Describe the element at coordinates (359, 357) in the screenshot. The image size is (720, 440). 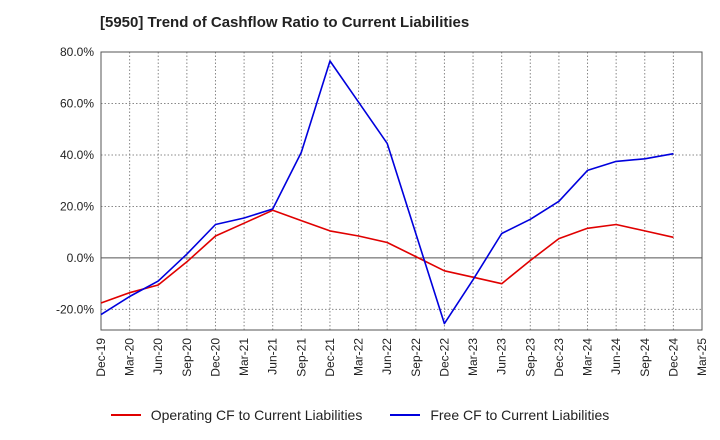
I see `x-tick-label: Mar-22` at that location.